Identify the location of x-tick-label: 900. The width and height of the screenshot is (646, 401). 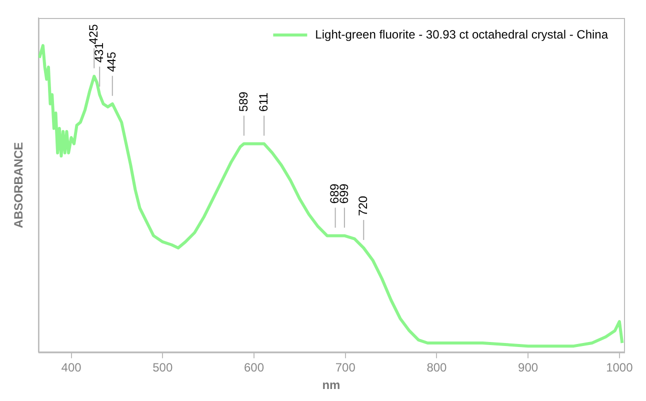
(528, 367).